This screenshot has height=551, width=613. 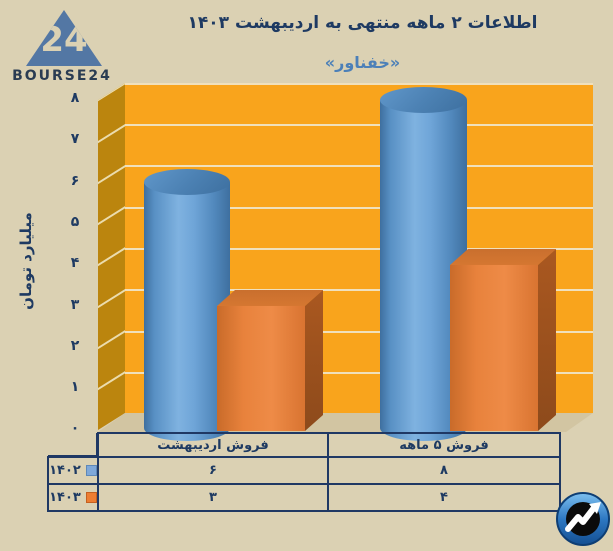 I want to click on value-1403-5month: ۴, so click(x=444, y=497).